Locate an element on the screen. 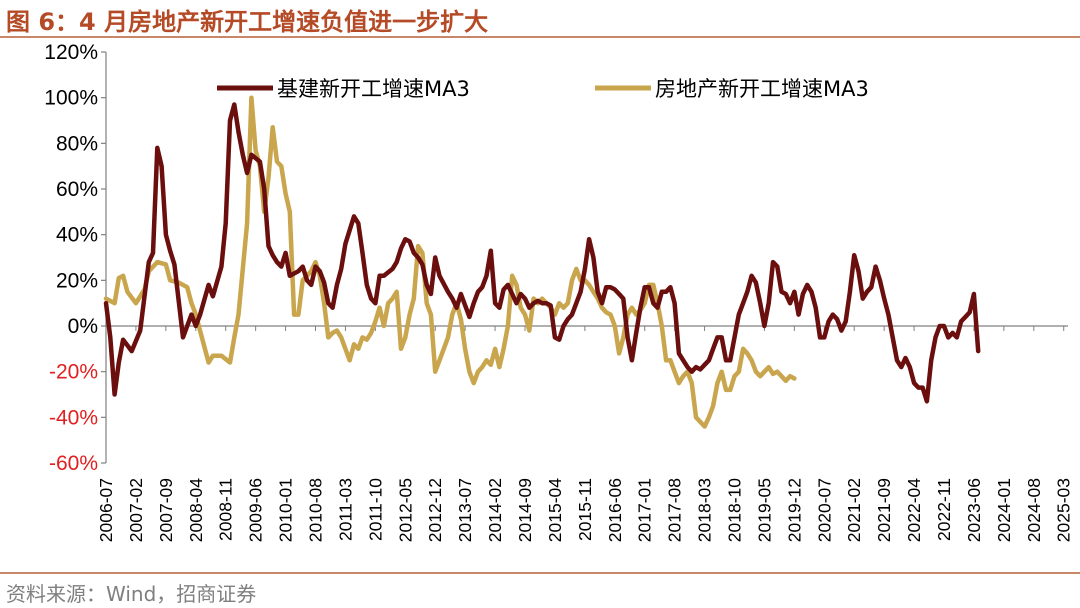 This screenshot has height=608, width=1080. x-tick-label: 2011-10 is located at coordinates (375, 509).